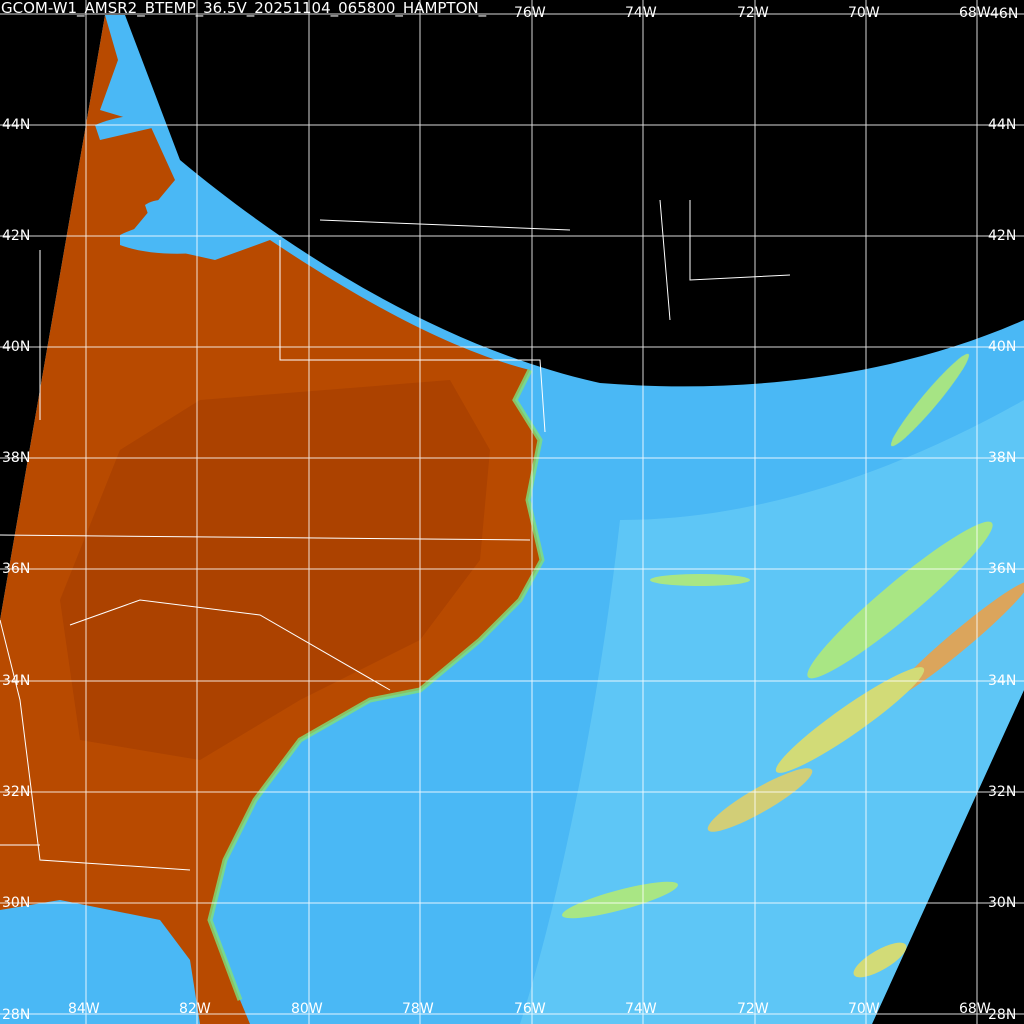 The height and width of the screenshot is (1024, 1024). What do you see at coordinates (530, 13) in the screenshot?
I see `lon-label-top: 76W` at bounding box center [530, 13].